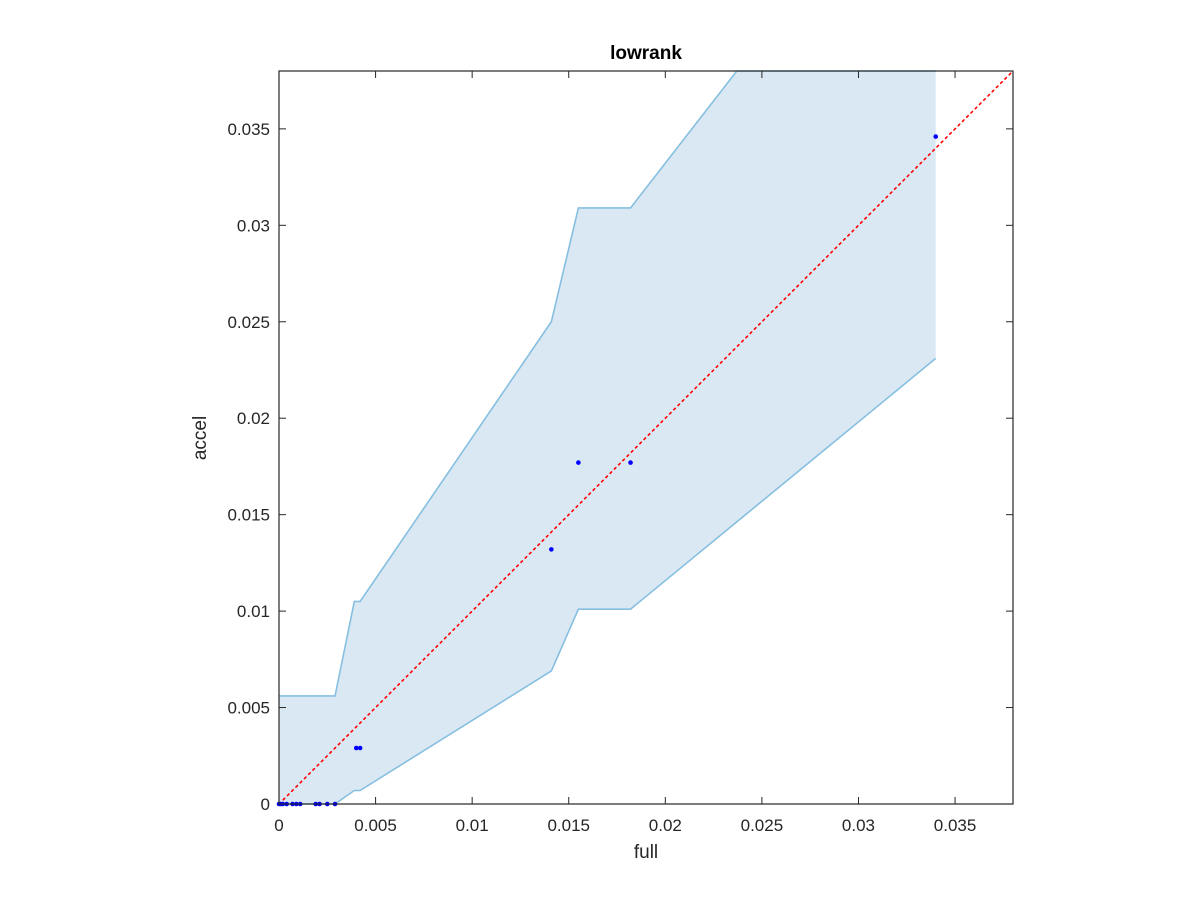  I want to click on y-tick-label-1: 0.005, so click(248, 708).